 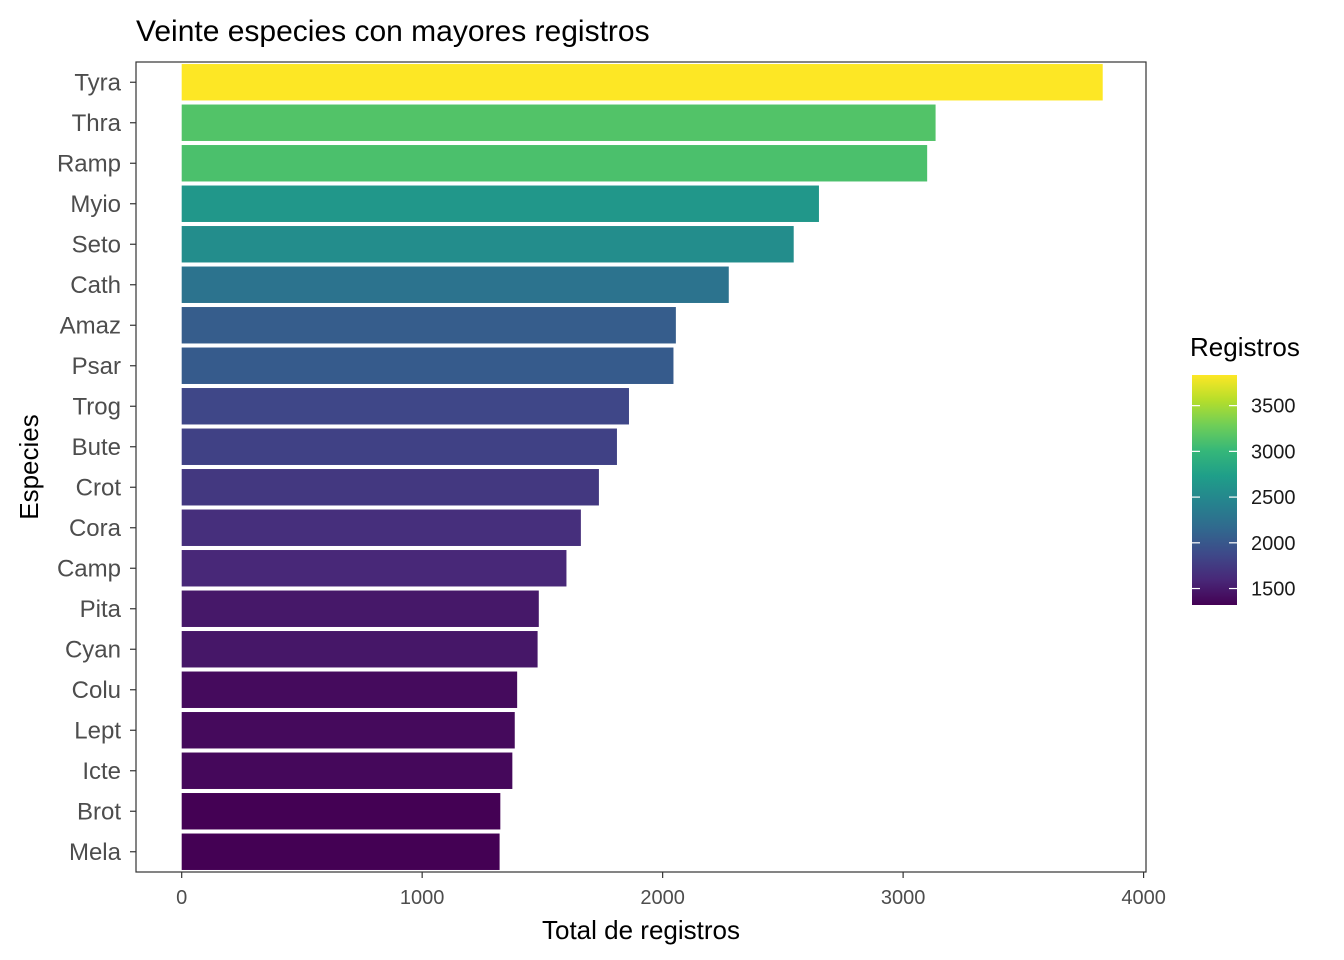 What do you see at coordinates (422, 898) in the screenshot?
I see `x-tick-label: 1000` at bounding box center [422, 898].